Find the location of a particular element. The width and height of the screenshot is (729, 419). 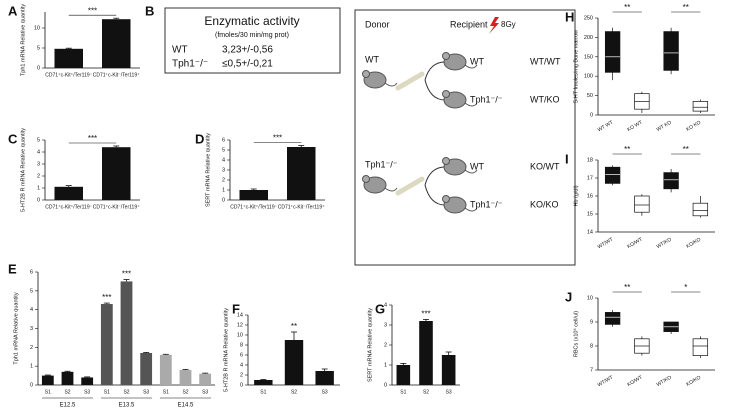

x-tick-label: WT KO is located at coordinates (664, 126).